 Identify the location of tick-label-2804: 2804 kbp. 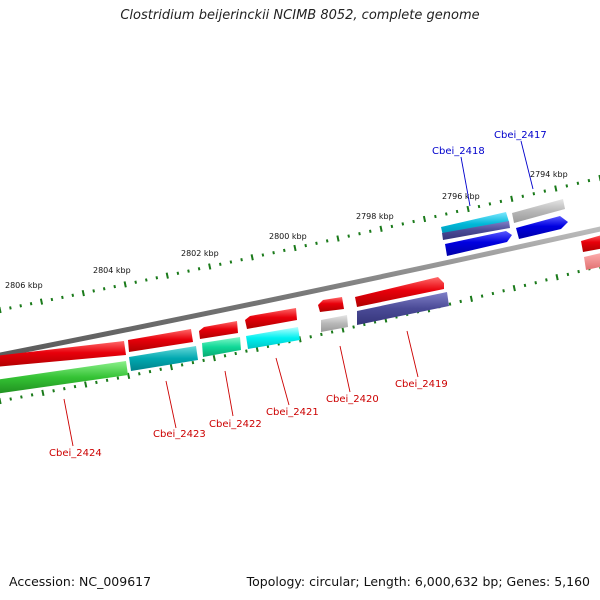
(112, 270).